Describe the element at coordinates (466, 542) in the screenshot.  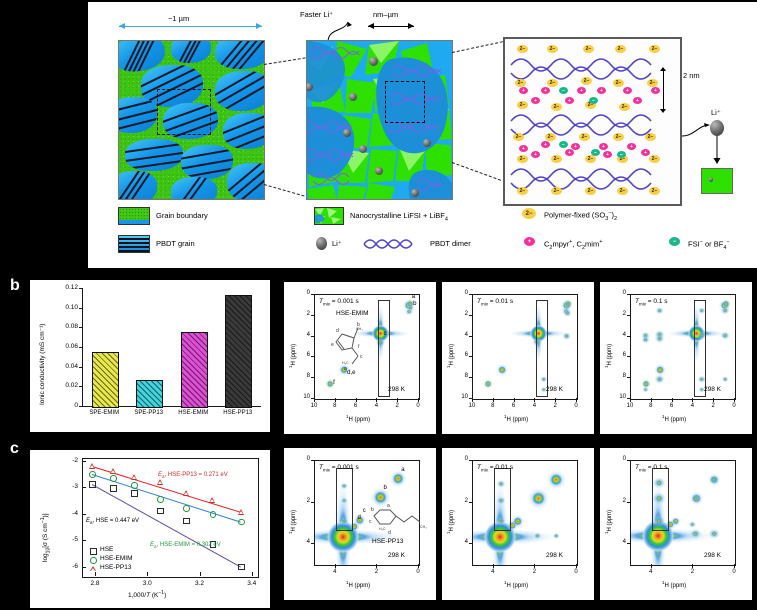
I see `nmr-pp13-001-tick-label: 4` at that location.